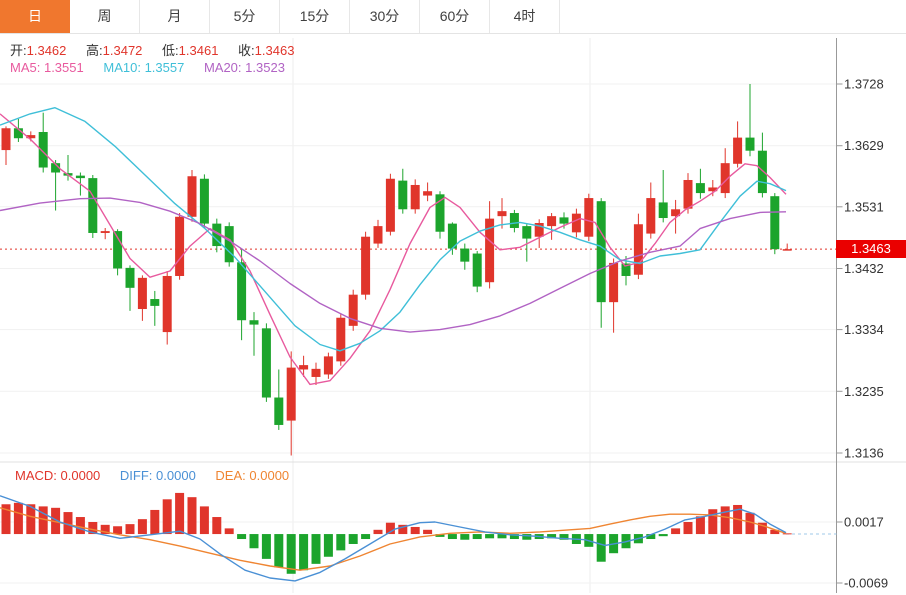  Describe the element at coordinates (274, 50) in the screenshot. I see `close-value: 1.3463` at that location.